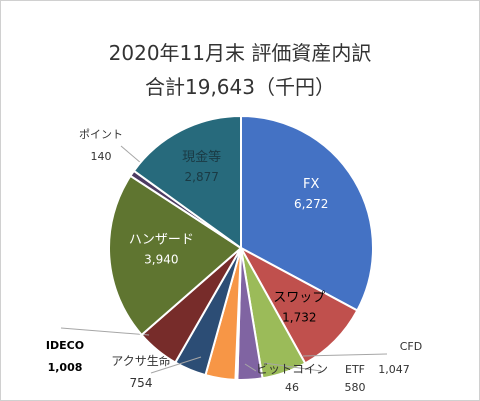  Describe the element at coordinates (292, 387) in the screenshot. I see `slice-value: 46` at that location.